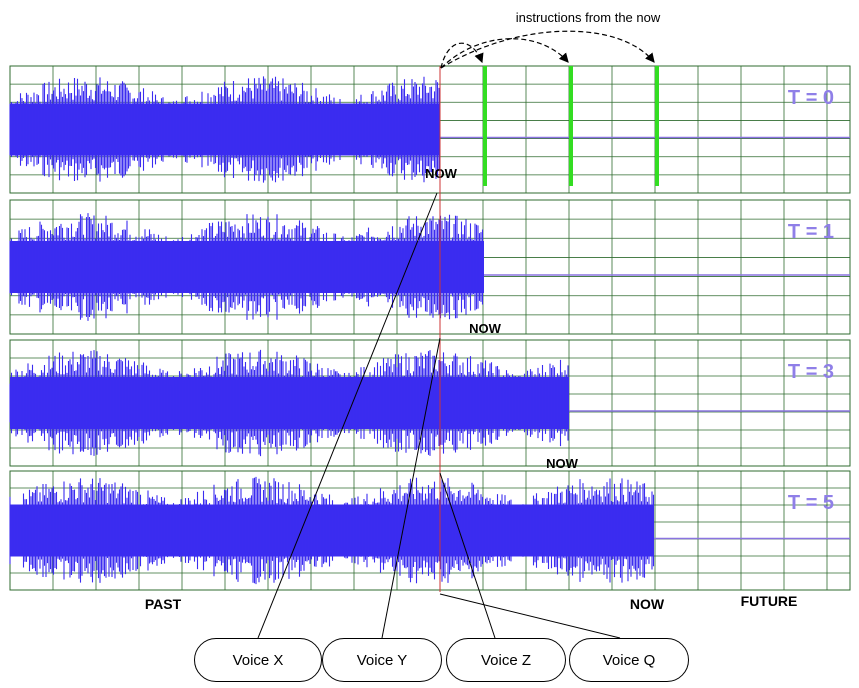 The height and width of the screenshot is (688, 859). I want to click on voice-label: Voice Z, so click(506, 660).